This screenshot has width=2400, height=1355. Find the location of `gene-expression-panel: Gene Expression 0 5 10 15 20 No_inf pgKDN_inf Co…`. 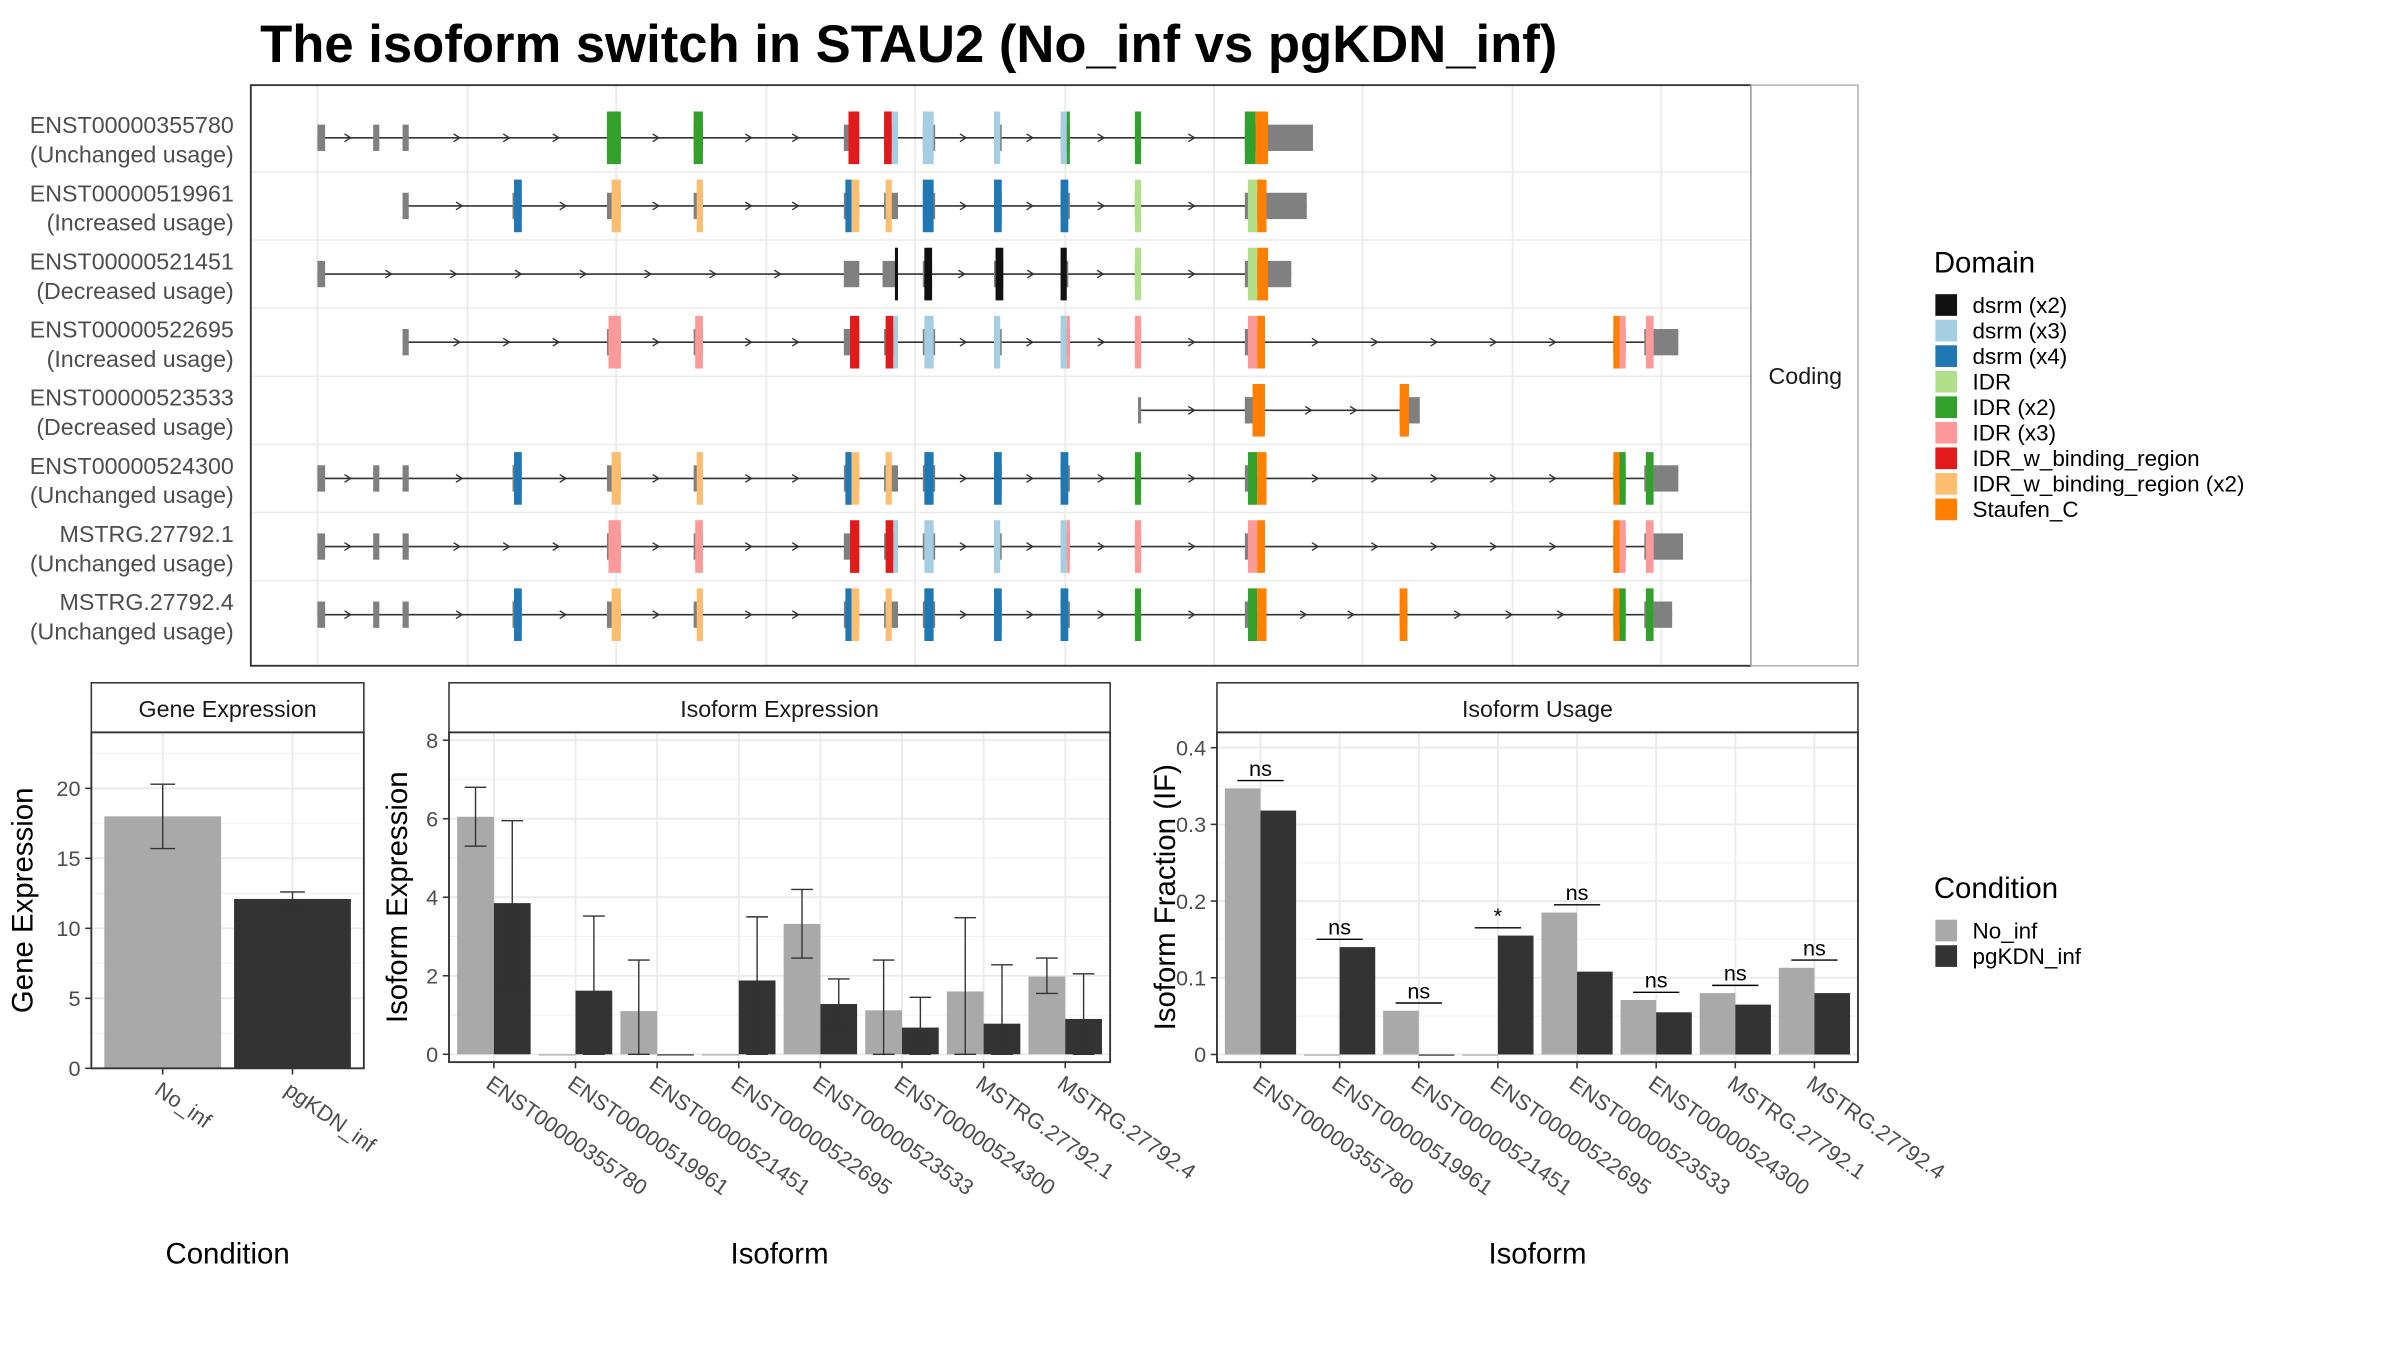

gene-expression-panel: Gene Expression 0 5 10 15 20 No_inf pgKDN_inf Co… is located at coordinates (194, 976).